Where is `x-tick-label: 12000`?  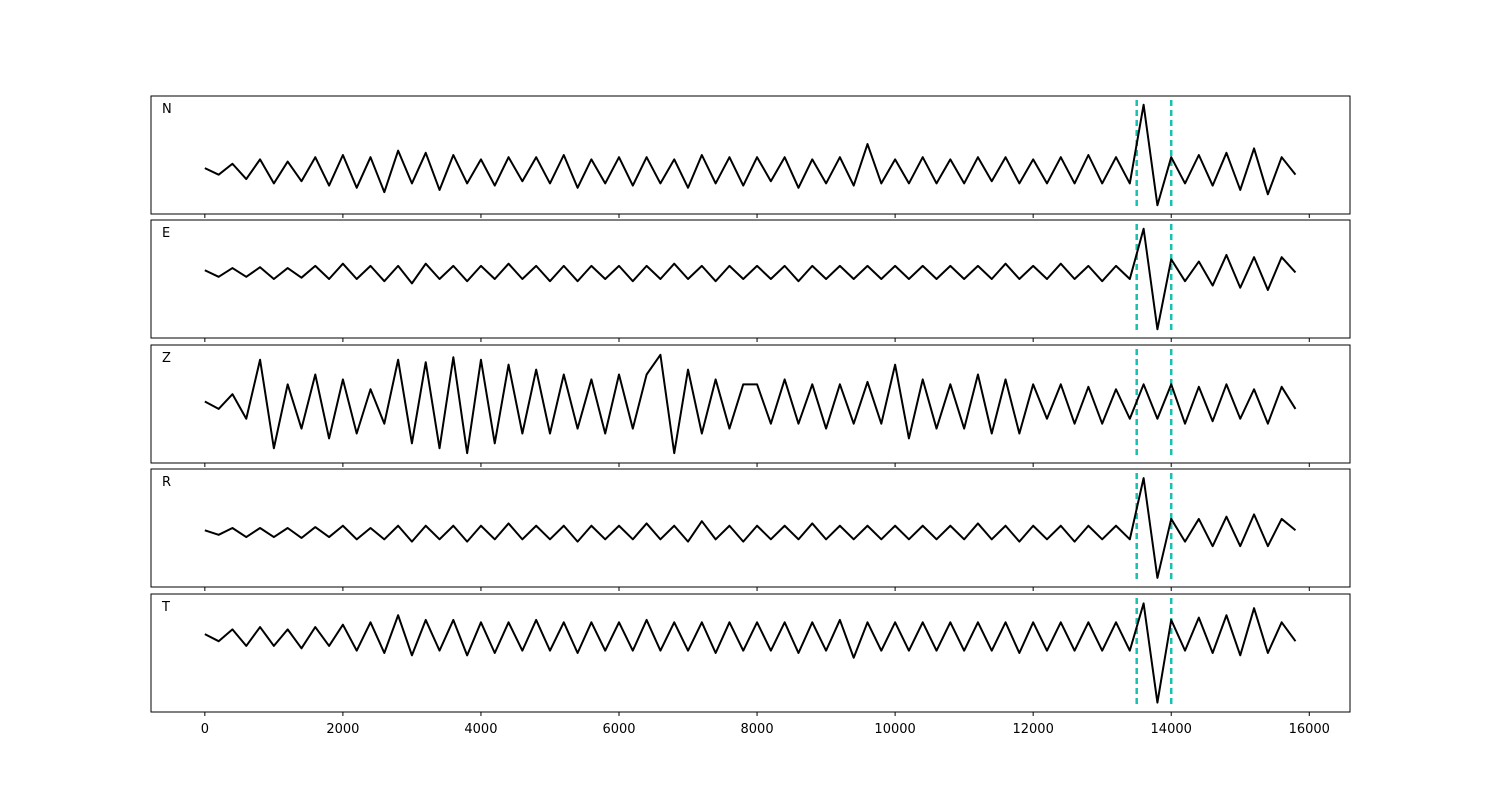
x-tick-label: 12000 is located at coordinates (1032, 729).